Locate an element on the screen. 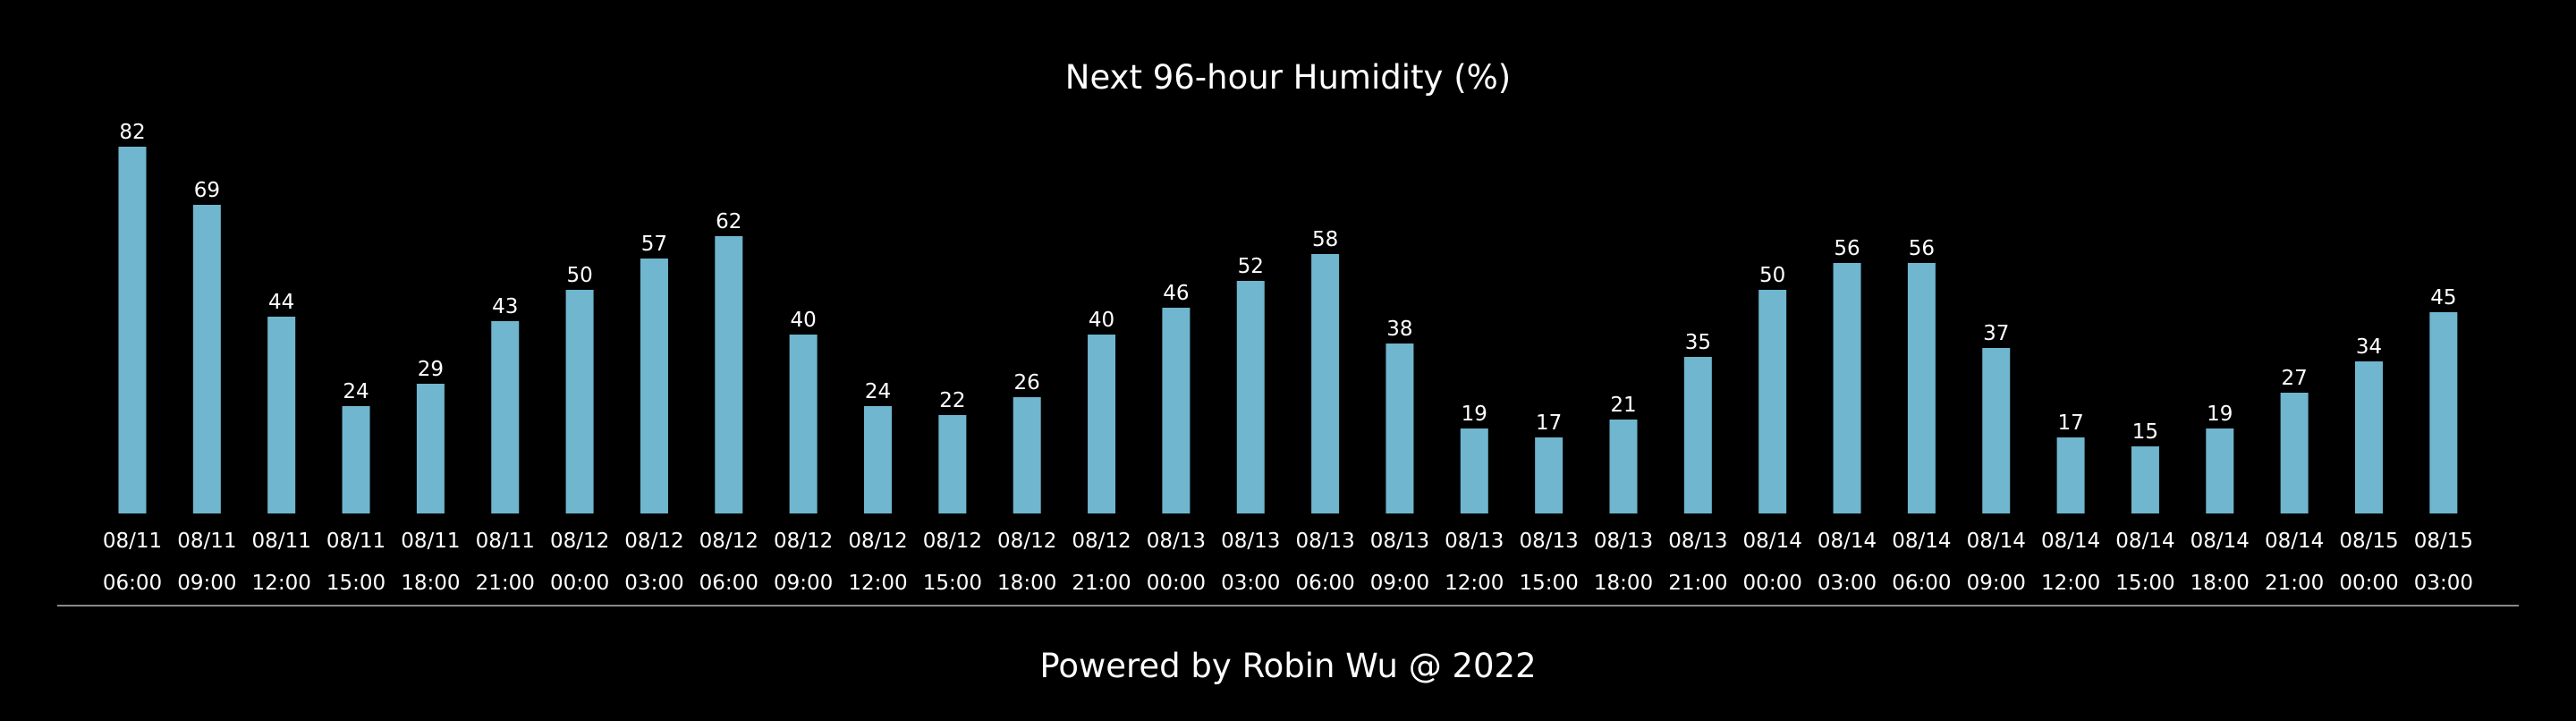 Image resolution: width=2576 pixels, height=721 pixels. bar-value-label: 82 is located at coordinates (132, 132).